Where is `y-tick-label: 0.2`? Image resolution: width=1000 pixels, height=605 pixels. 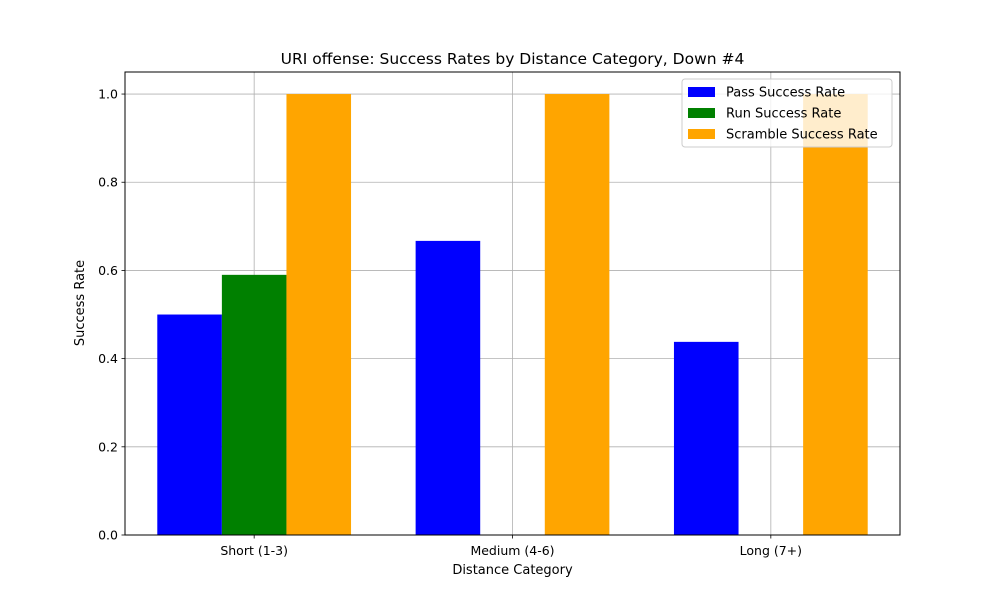
y-tick-label: 0.2 is located at coordinates (108, 446).